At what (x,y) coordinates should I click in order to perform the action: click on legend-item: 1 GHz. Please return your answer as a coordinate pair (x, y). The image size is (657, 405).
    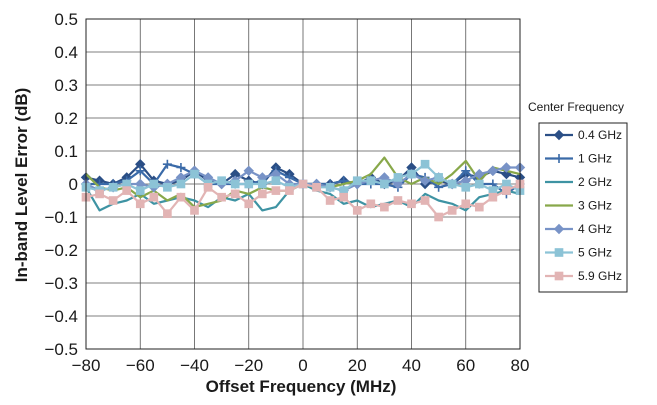
    Looking at the image, I should click on (578, 159).